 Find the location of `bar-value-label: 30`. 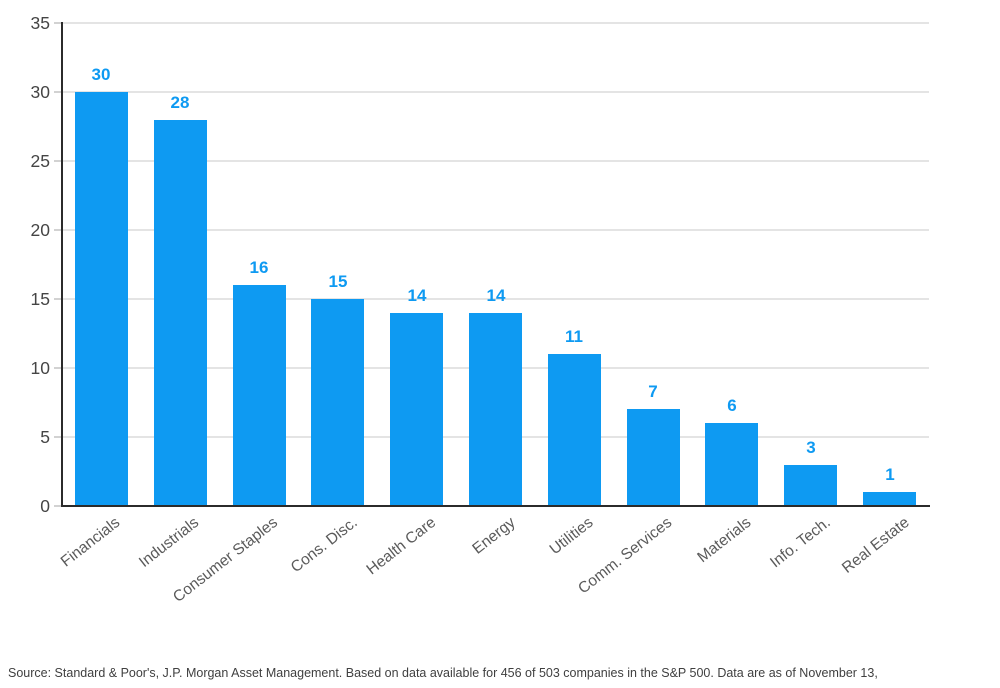

bar-value-label: 30 is located at coordinates (101, 74).